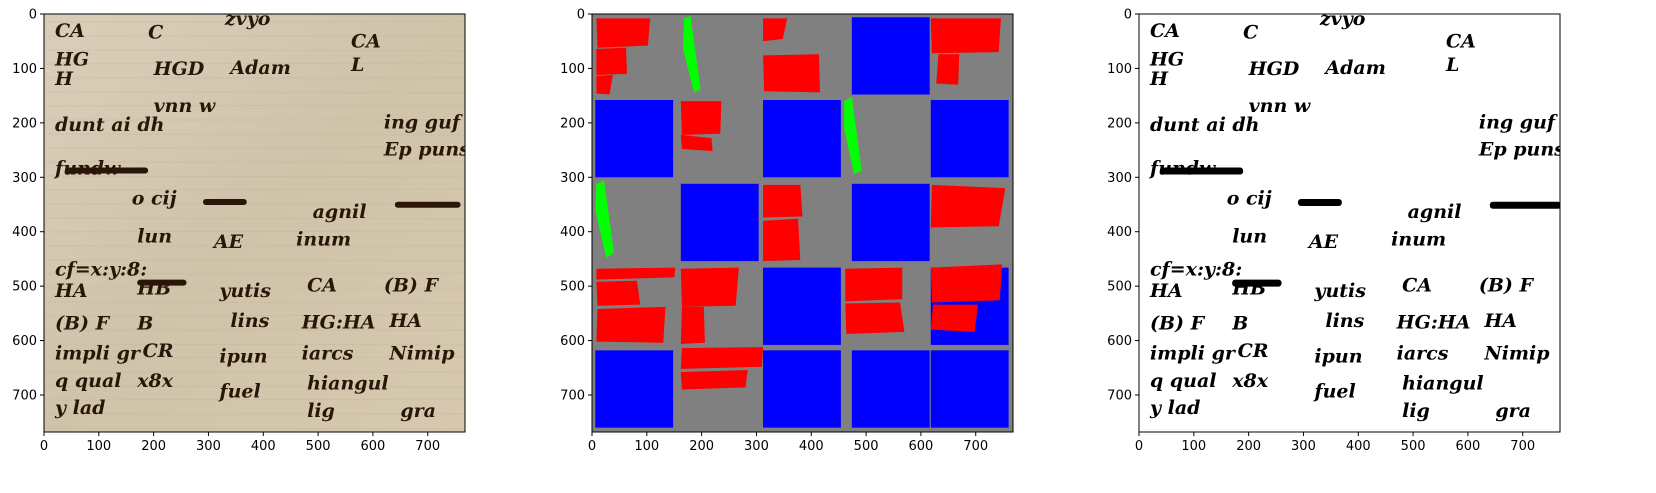 This screenshot has width=1656, height=493. I want to click on ink-mark: vnn w, so click(1280, 106).